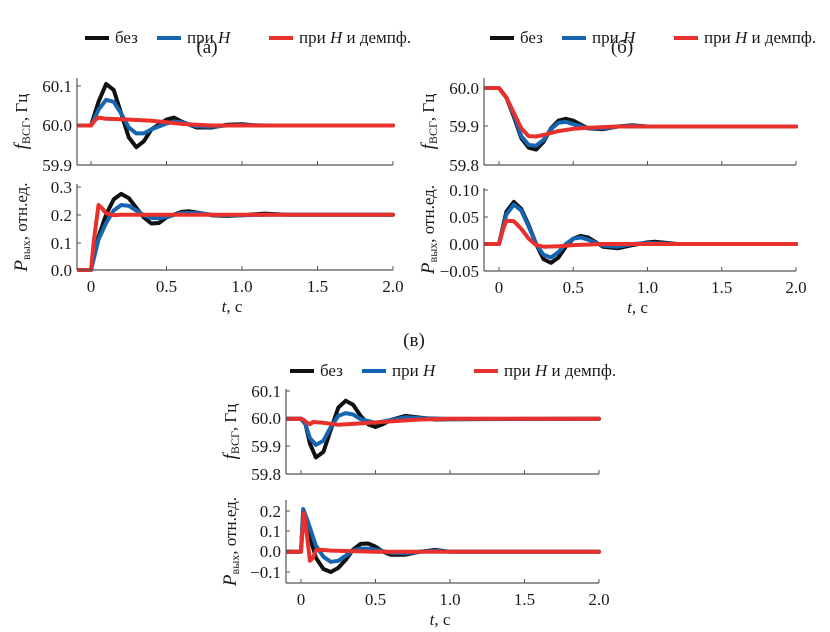 The height and width of the screenshot is (632, 830). I want to click on legend-label: без, so click(331, 370).